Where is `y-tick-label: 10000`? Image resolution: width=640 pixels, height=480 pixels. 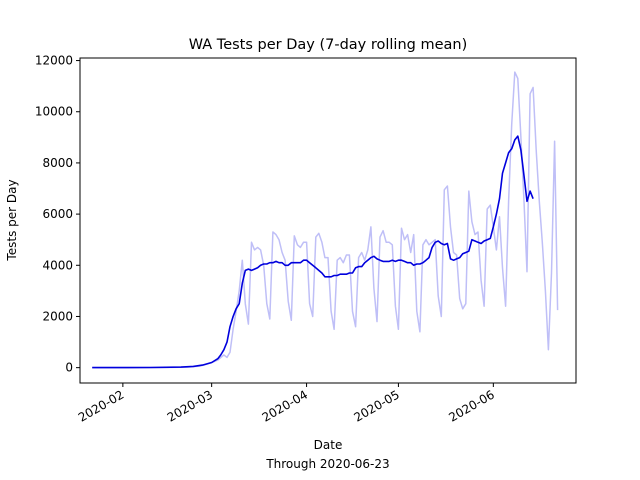 y-tick-label: 10000 is located at coordinates (54, 112).